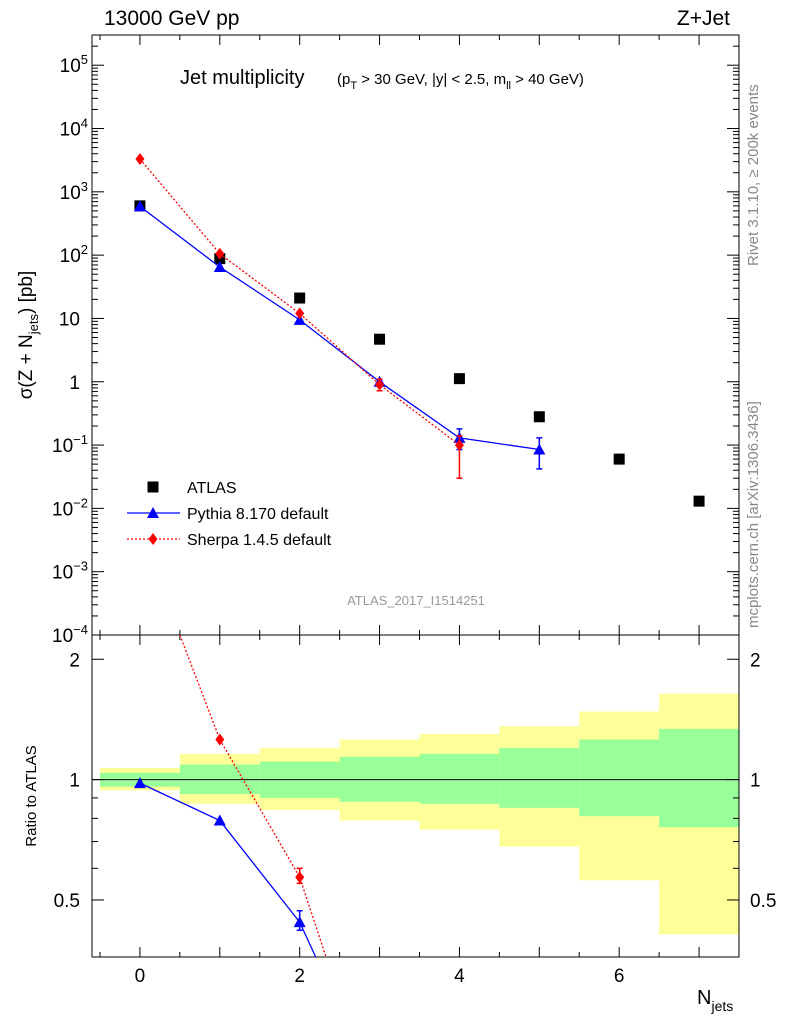  Describe the element at coordinates (703, 18) in the screenshot. I see `process-label: Z+Jet` at that location.